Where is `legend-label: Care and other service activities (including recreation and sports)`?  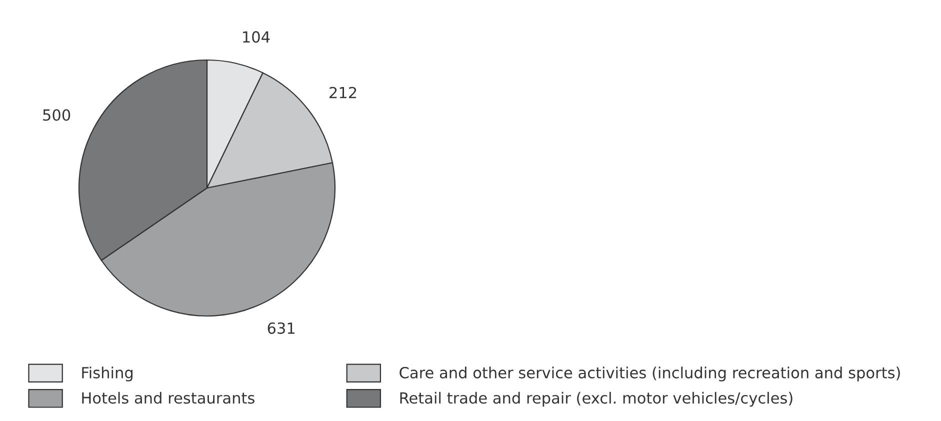 legend-label: Care and other service activities (including recreation and sports) is located at coordinates (650, 374).